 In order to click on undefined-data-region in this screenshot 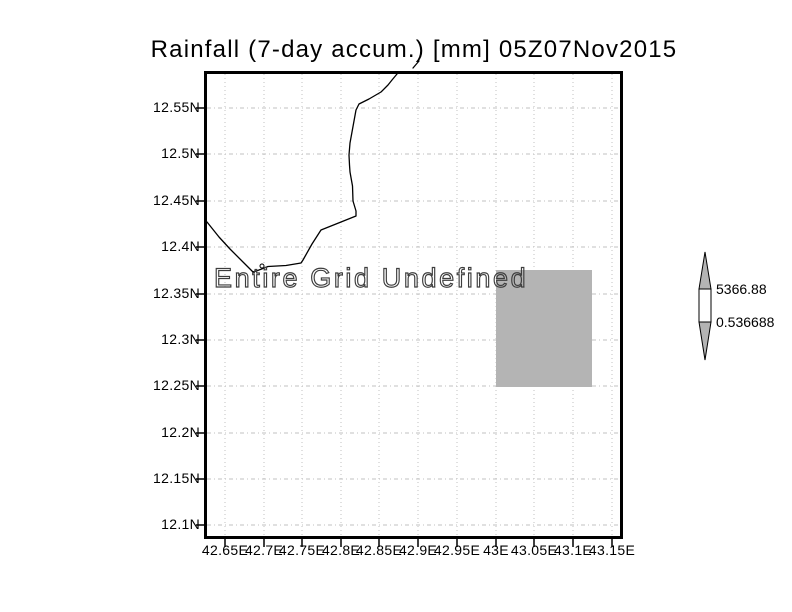, I will do `click(544, 328)`.